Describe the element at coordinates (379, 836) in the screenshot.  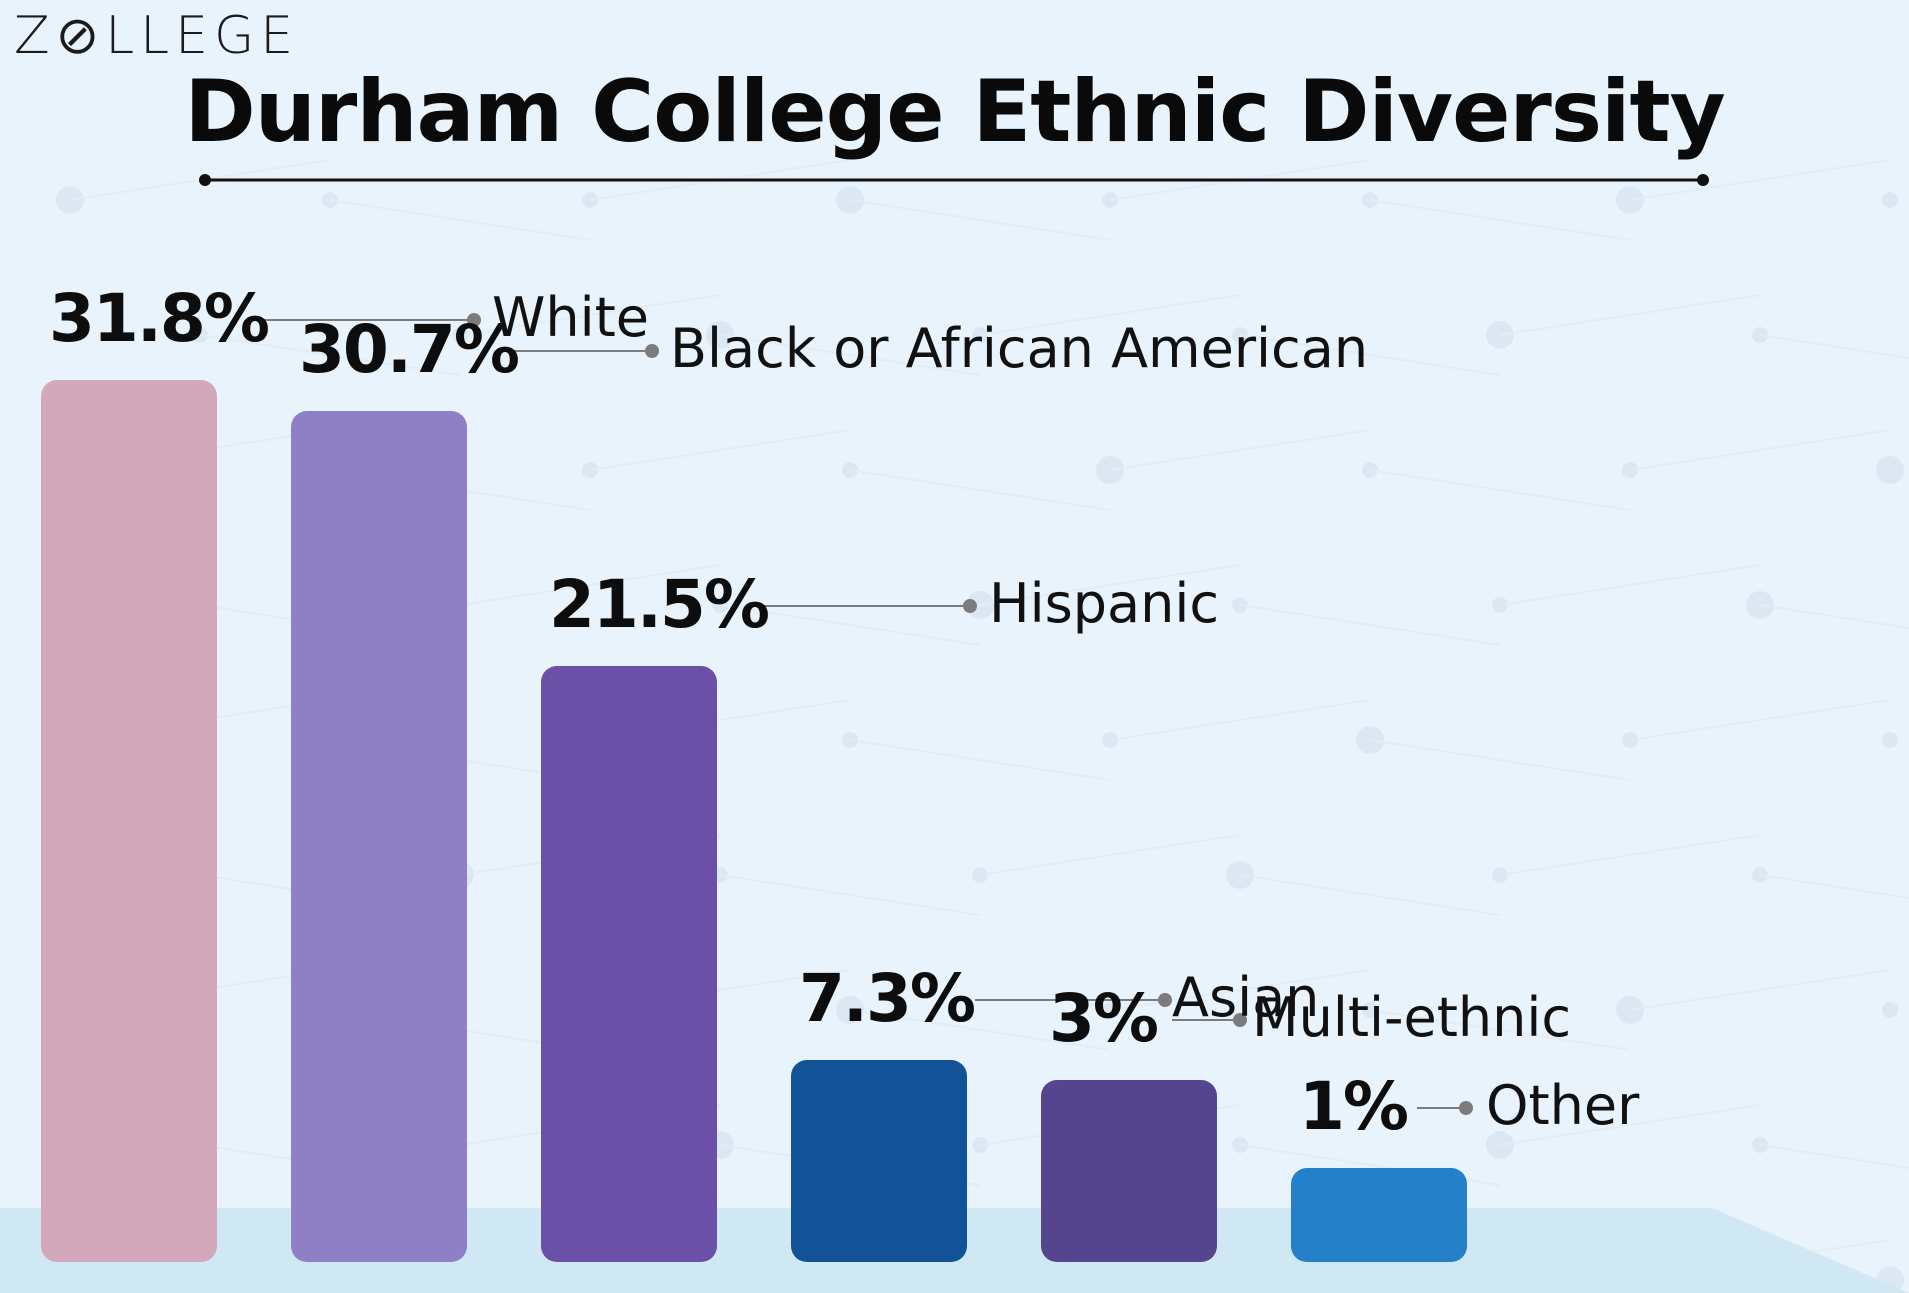
I see `bar-black-or-african-american` at that location.